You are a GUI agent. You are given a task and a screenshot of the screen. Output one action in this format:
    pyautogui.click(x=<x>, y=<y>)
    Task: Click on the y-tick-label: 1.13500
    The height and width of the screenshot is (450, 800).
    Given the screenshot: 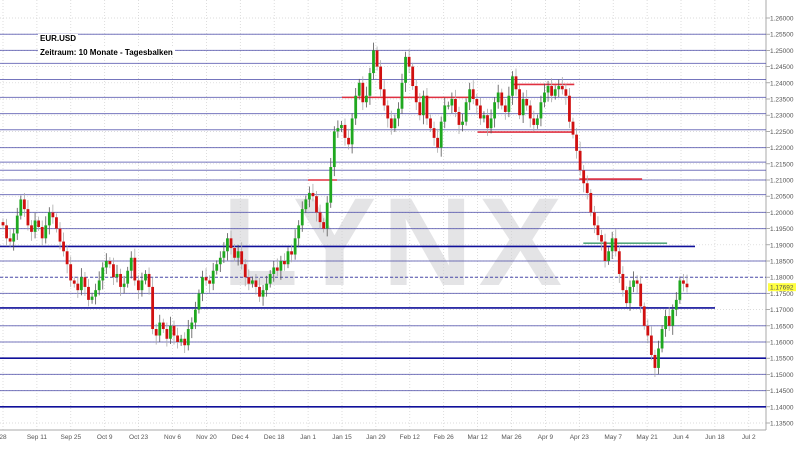 What is the action you would take?
    pyautogui.click(x=782, y=424)
    